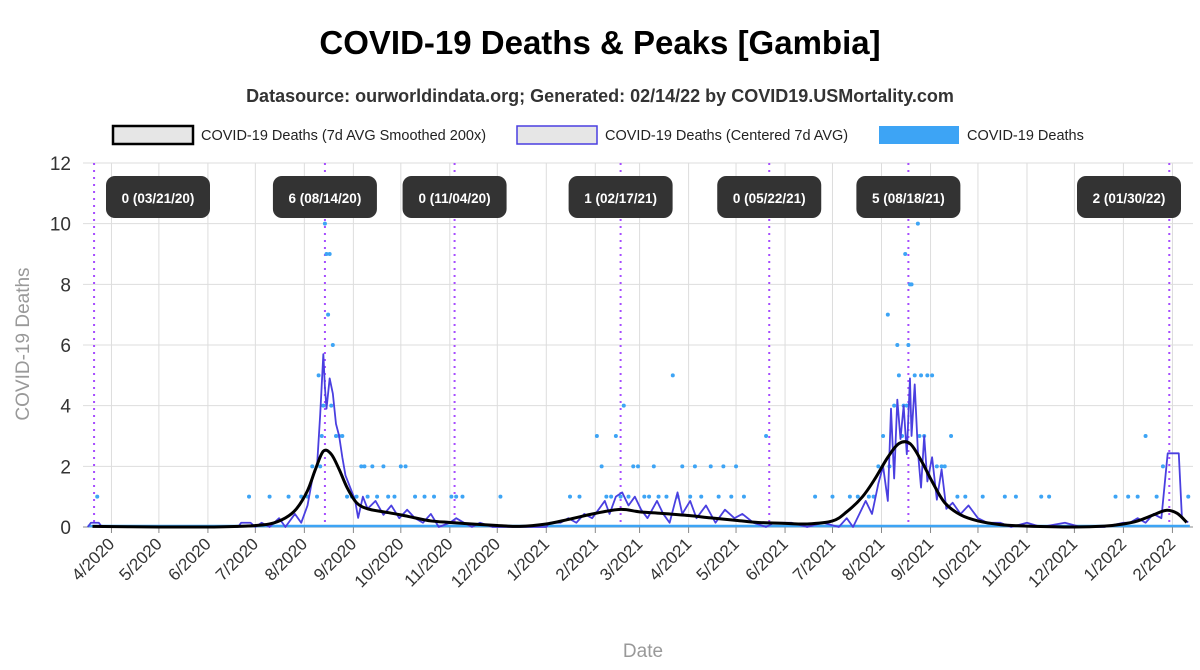  What do you see at coordinates (190, 559) in the screenshot?
I see `x-tick-label: 6/2020` at bounding box center [190, 559].